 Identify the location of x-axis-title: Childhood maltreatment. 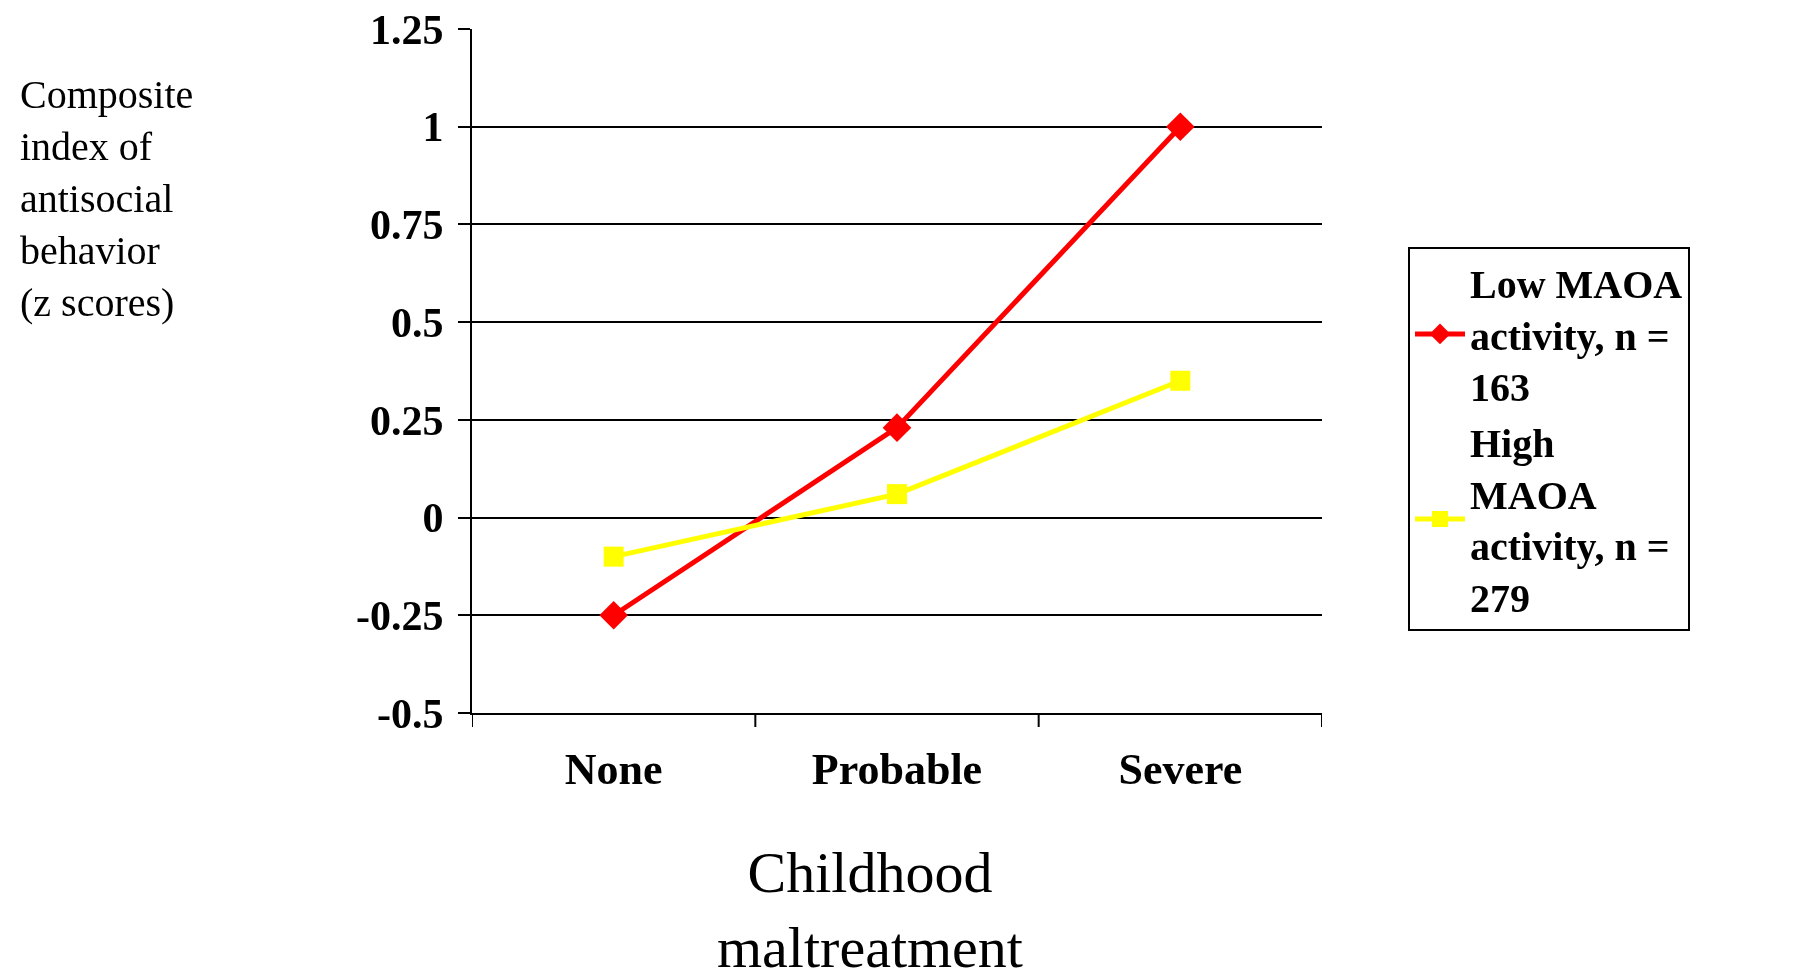
(870, 905).